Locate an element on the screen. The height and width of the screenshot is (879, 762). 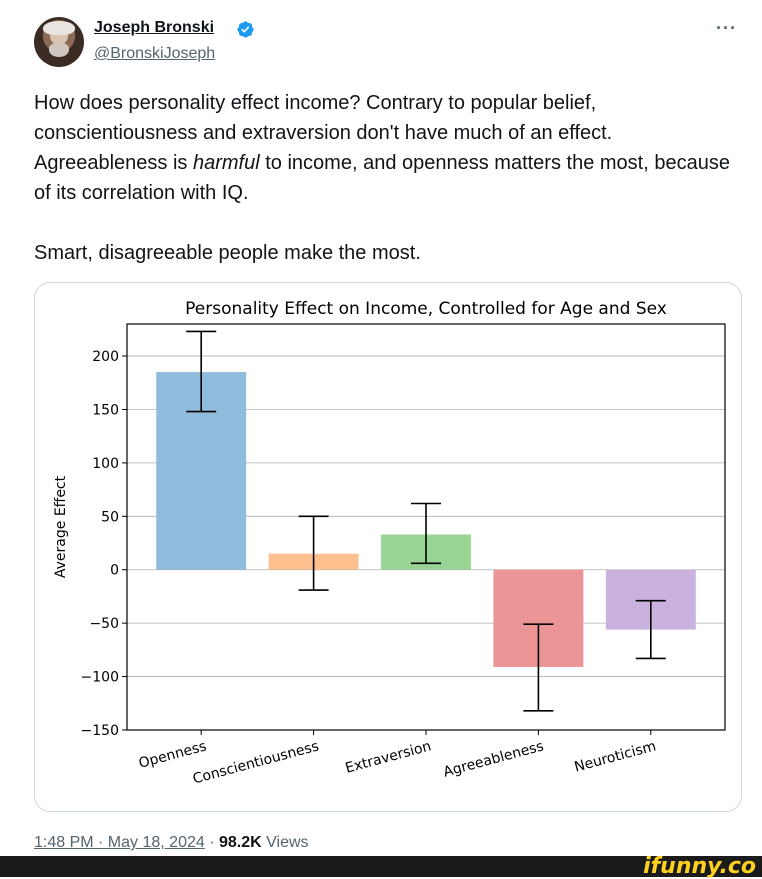
y-tick-label: −150 is located at coordinates (100, 731).